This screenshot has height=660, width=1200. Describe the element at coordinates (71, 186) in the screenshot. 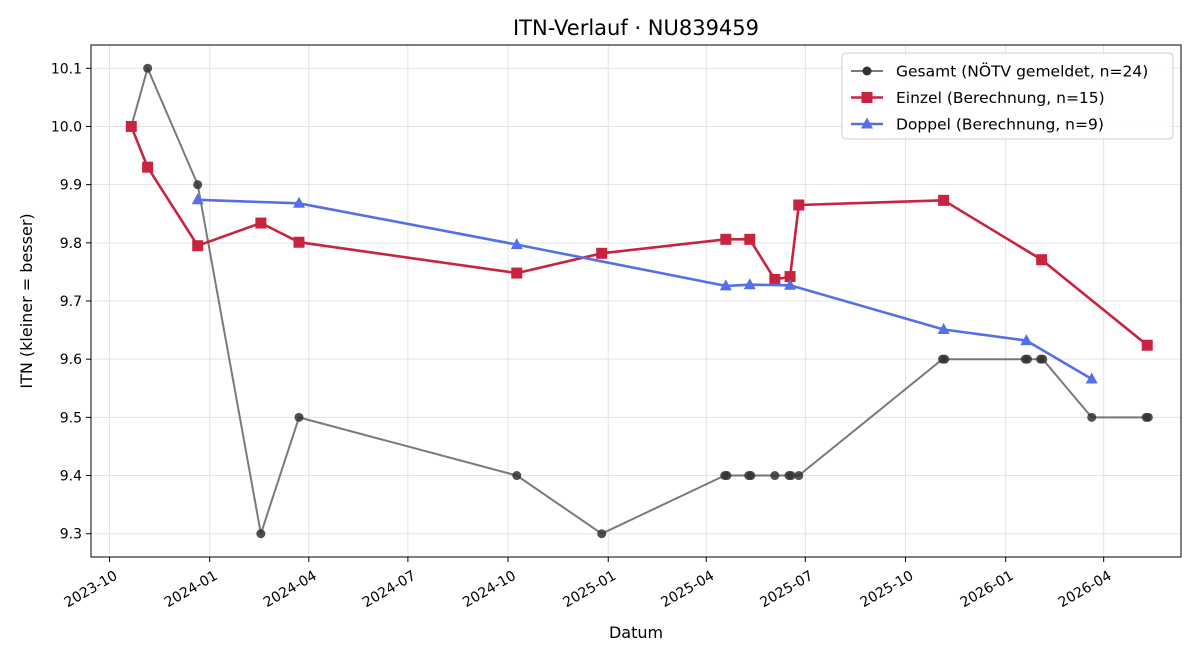

I see `y-tick-label: 9.9` at that location.